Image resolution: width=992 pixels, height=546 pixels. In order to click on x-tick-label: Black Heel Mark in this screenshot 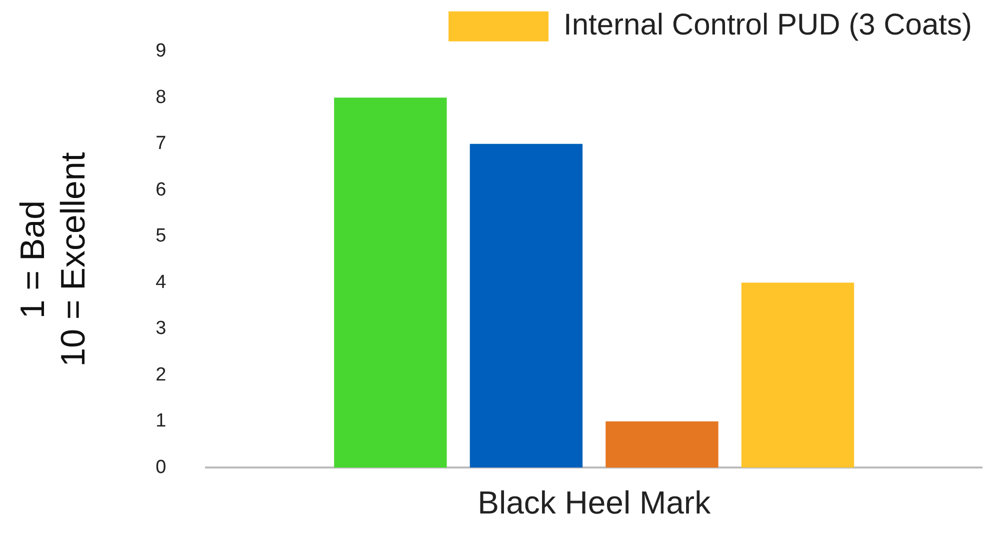, I will do `click(595, 502)`.